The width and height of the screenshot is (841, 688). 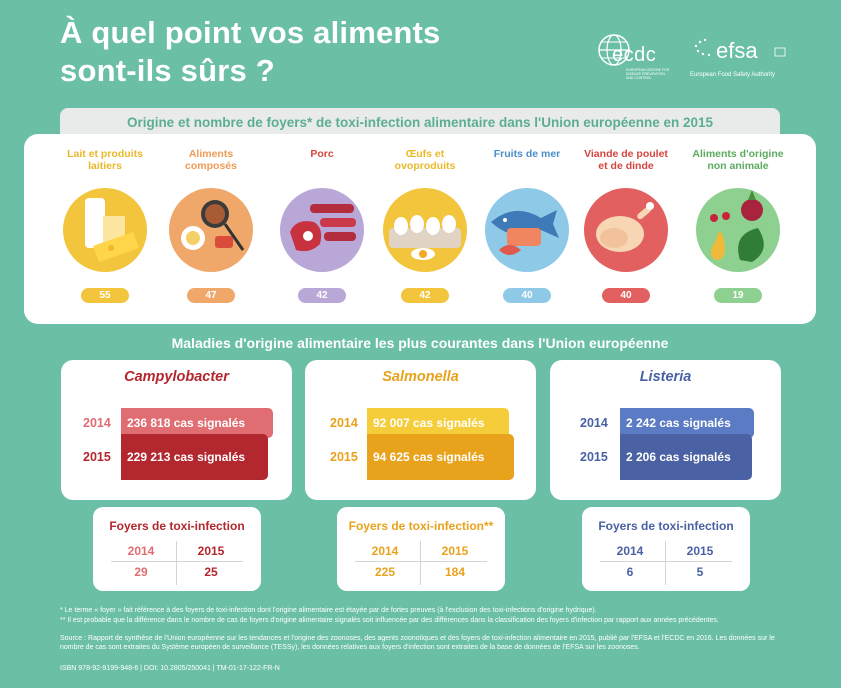 What do you see at coordinates (626, 160) in the screenshot?
I see `food-label: Viande de poulet et de dinde` at bounding box center [626, 160].